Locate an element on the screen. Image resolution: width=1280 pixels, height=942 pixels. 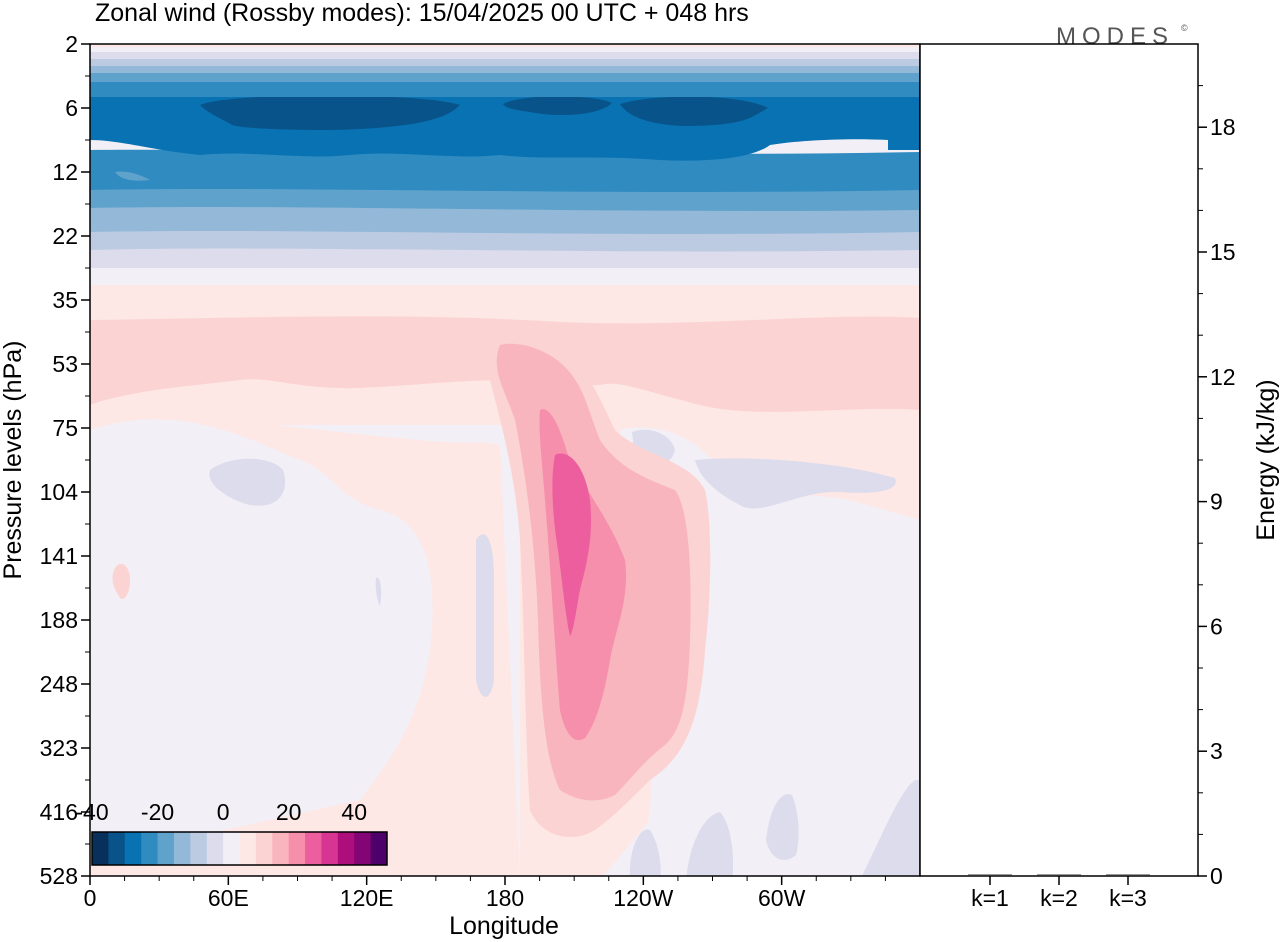
colorbar-tick-label: -20 is located at coordinates (157, 812).